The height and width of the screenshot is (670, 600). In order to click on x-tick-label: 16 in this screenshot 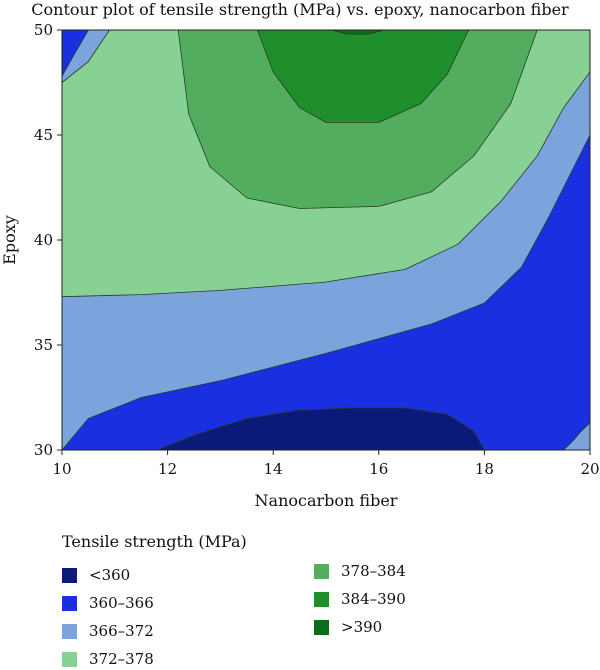, I will do `click(378, 469)`.